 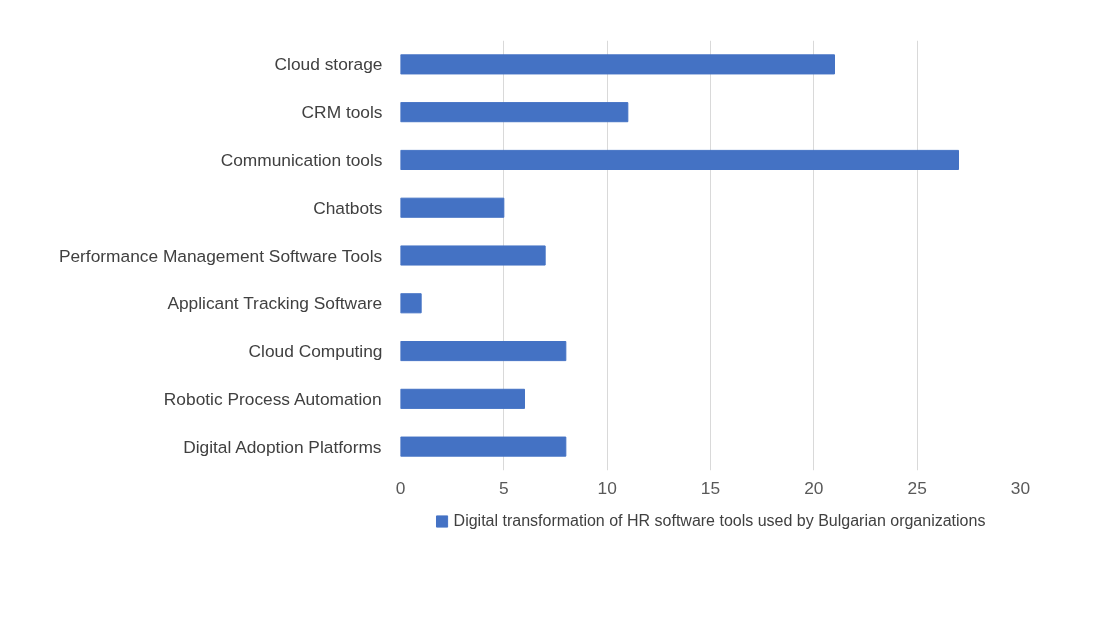 What do you see at coordinates (328, 64) in the screenshot?
I see `y-tick-label: Cloud storage` at bounding box center [328, 64].